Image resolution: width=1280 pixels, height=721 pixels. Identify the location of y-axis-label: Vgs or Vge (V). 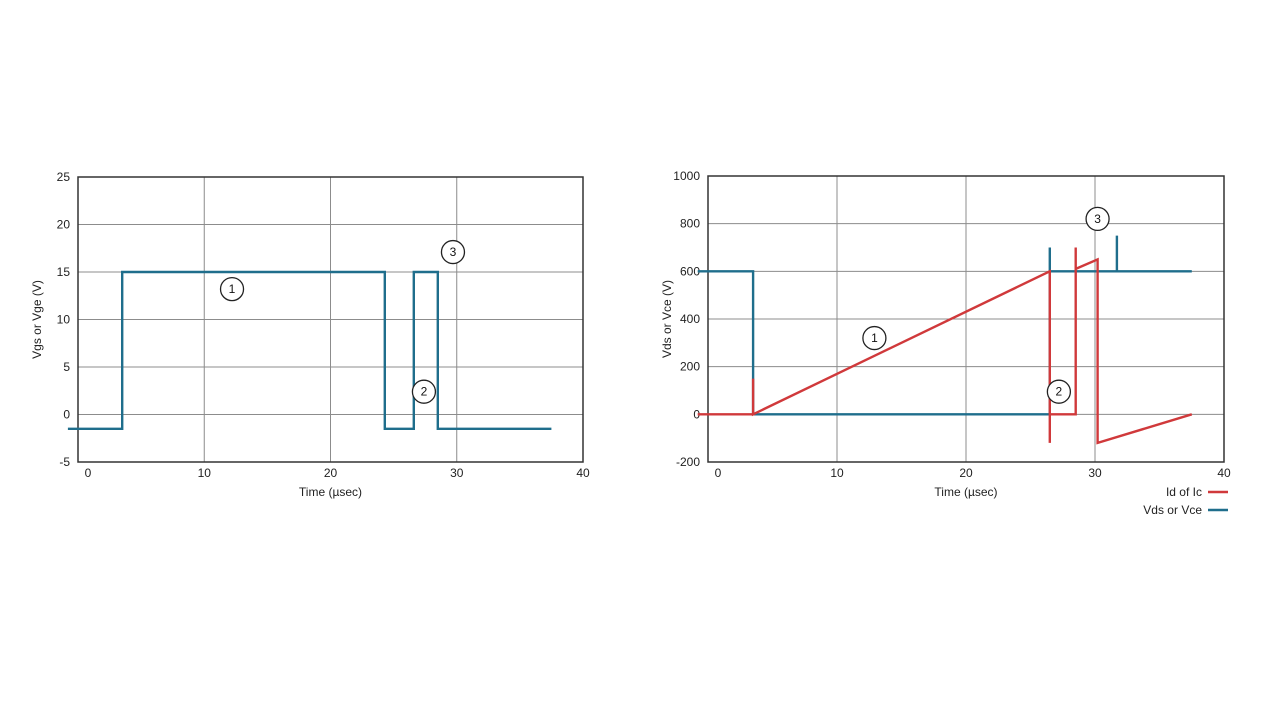
(37, 319).